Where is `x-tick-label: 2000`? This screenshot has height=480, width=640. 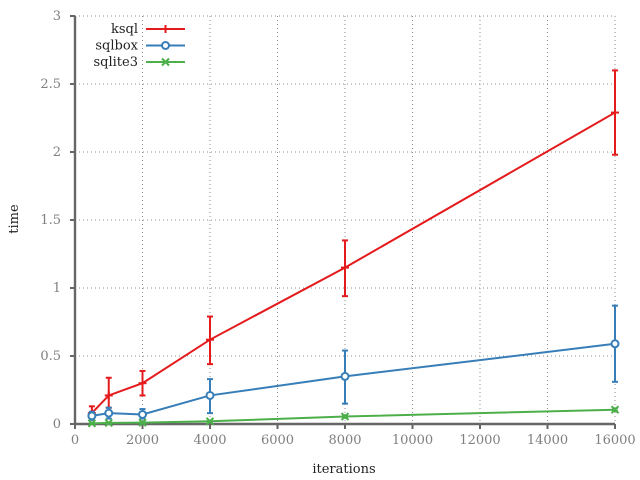
x-tick-label: 2000 is located at coordinates (142, 440).